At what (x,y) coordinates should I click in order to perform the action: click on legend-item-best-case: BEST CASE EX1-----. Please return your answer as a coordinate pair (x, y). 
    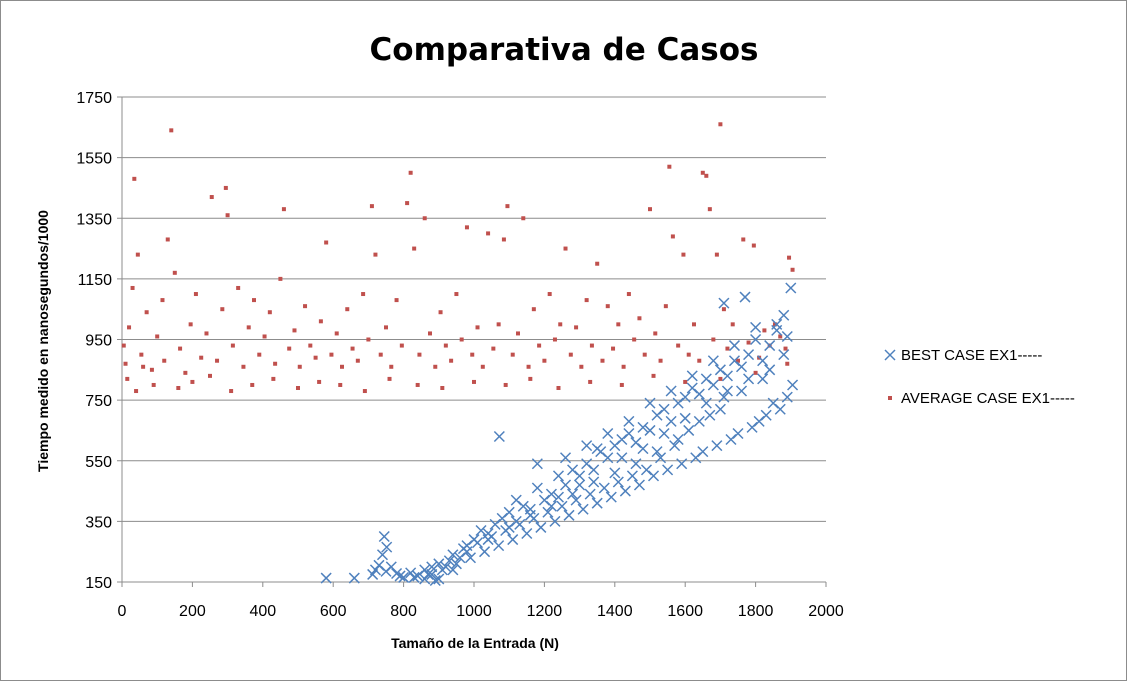
    Looking at the image, I should click on (963, 355).